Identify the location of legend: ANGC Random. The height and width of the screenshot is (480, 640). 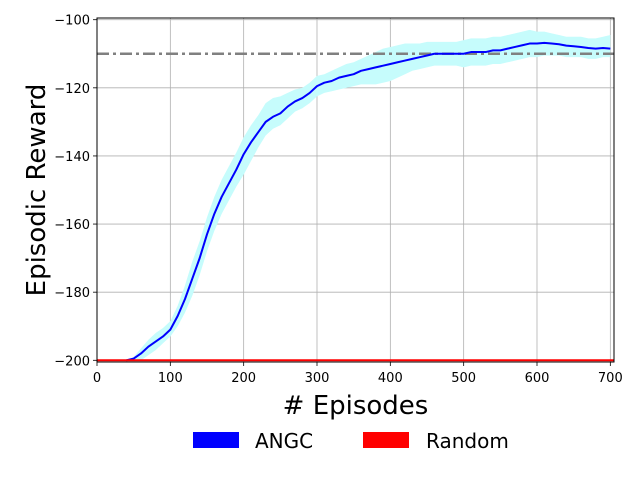
(351, 441).